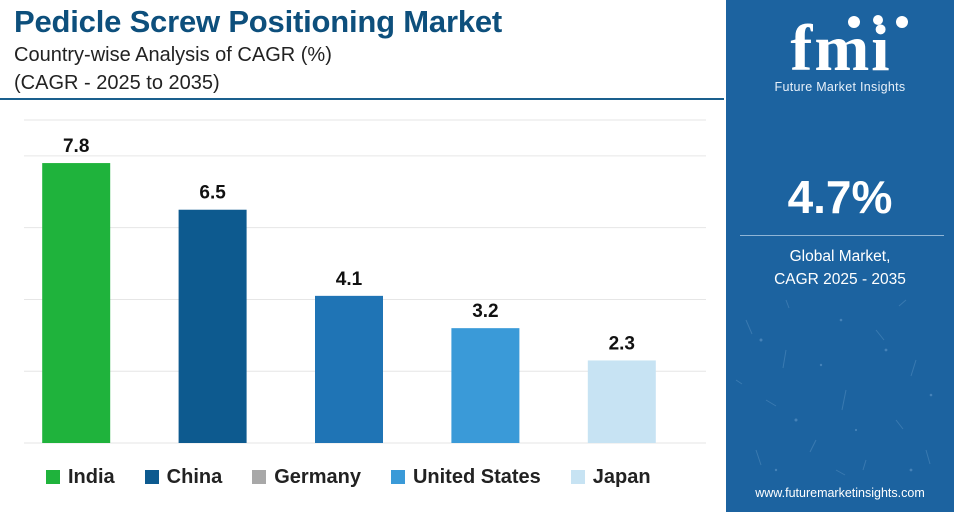 The image size is (954, 512). I want to click on legend-item: China, so click(183, 477).